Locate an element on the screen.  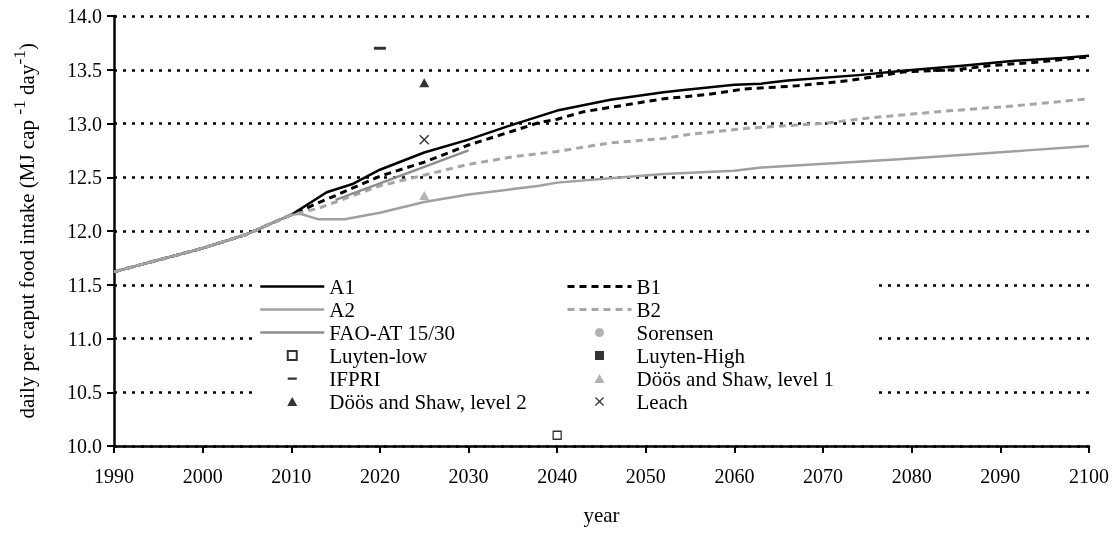
legend-label: Leach is located at coordinates (662, 401).